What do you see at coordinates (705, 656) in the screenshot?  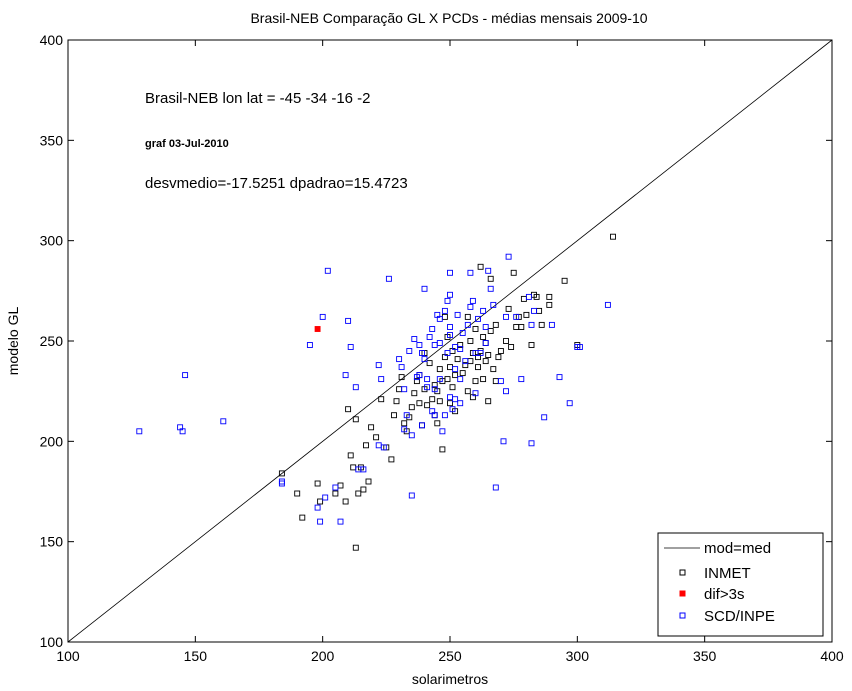 I see `x-tick-label: 350` at bounding box center [705, 656].